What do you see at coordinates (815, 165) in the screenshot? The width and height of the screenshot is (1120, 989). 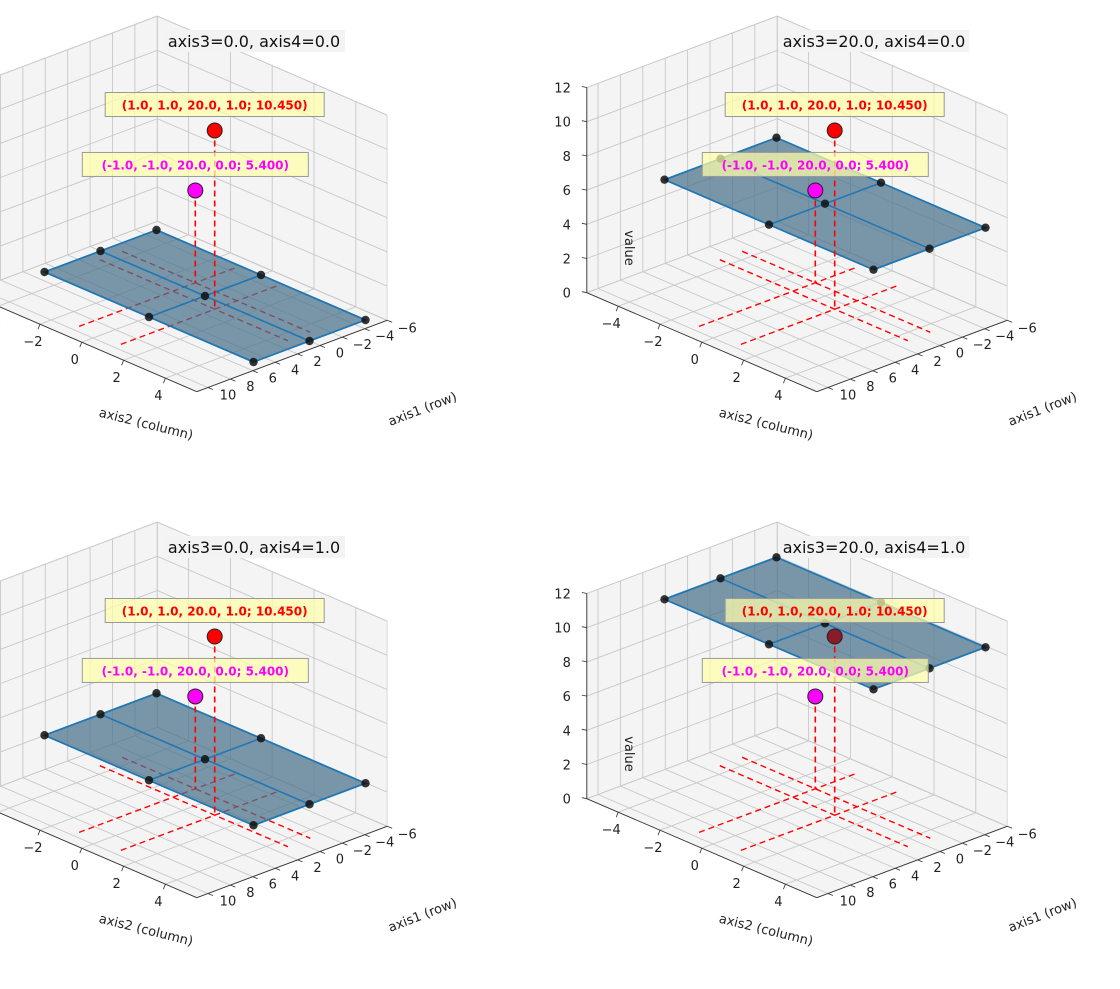 I see `point-label: (-1.0, -1.0, 20.0, 0.0; 5.400)` at bounding box center [815, 165].